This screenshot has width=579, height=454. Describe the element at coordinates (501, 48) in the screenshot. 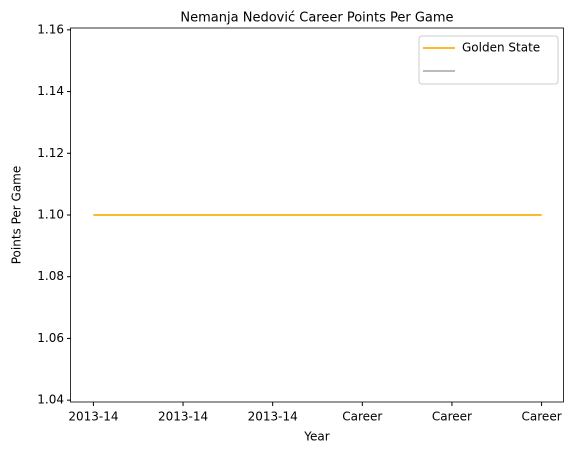

I see `legend-label: Golden State` at that location.